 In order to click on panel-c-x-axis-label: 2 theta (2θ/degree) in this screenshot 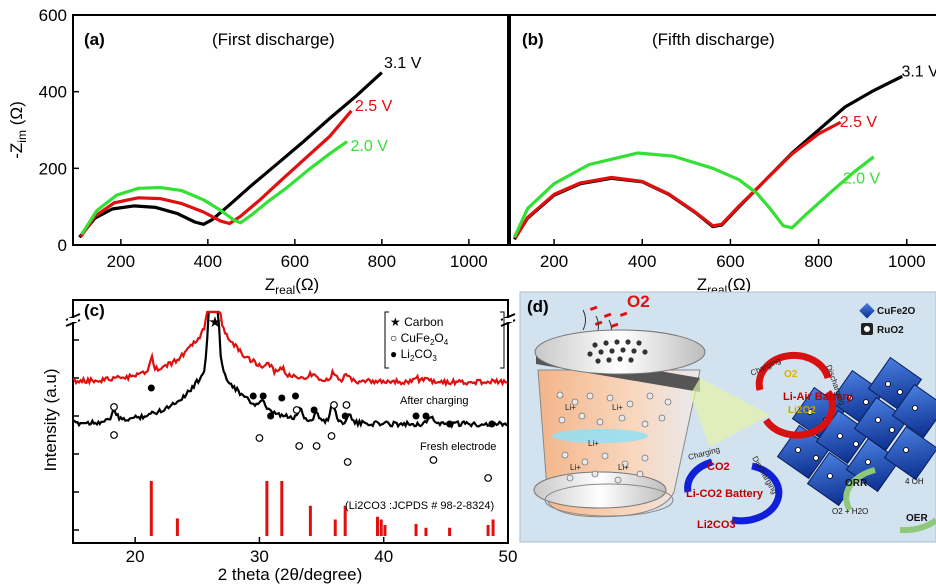, I will do `click(290, 574)`.